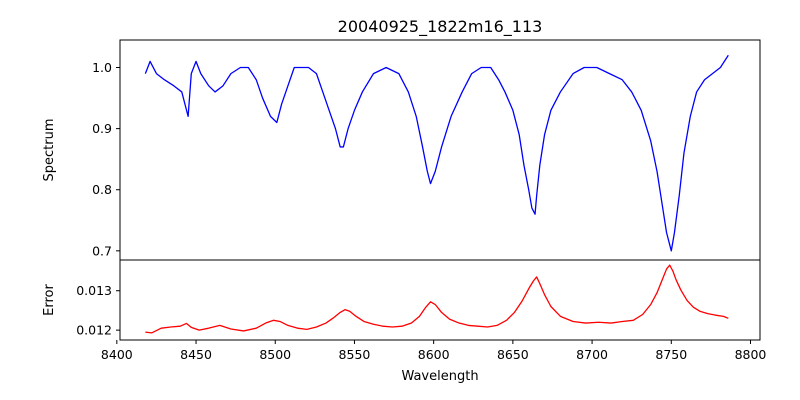 This screenshot has width=800, height=400. I want to click on x-axis-label: Wavelength, so click(439, 376).